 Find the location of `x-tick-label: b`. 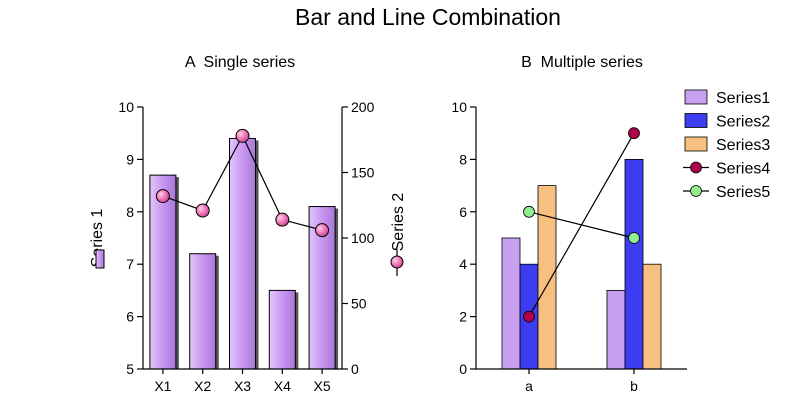

x-tick-label: b is located at coordinates (634, 386).